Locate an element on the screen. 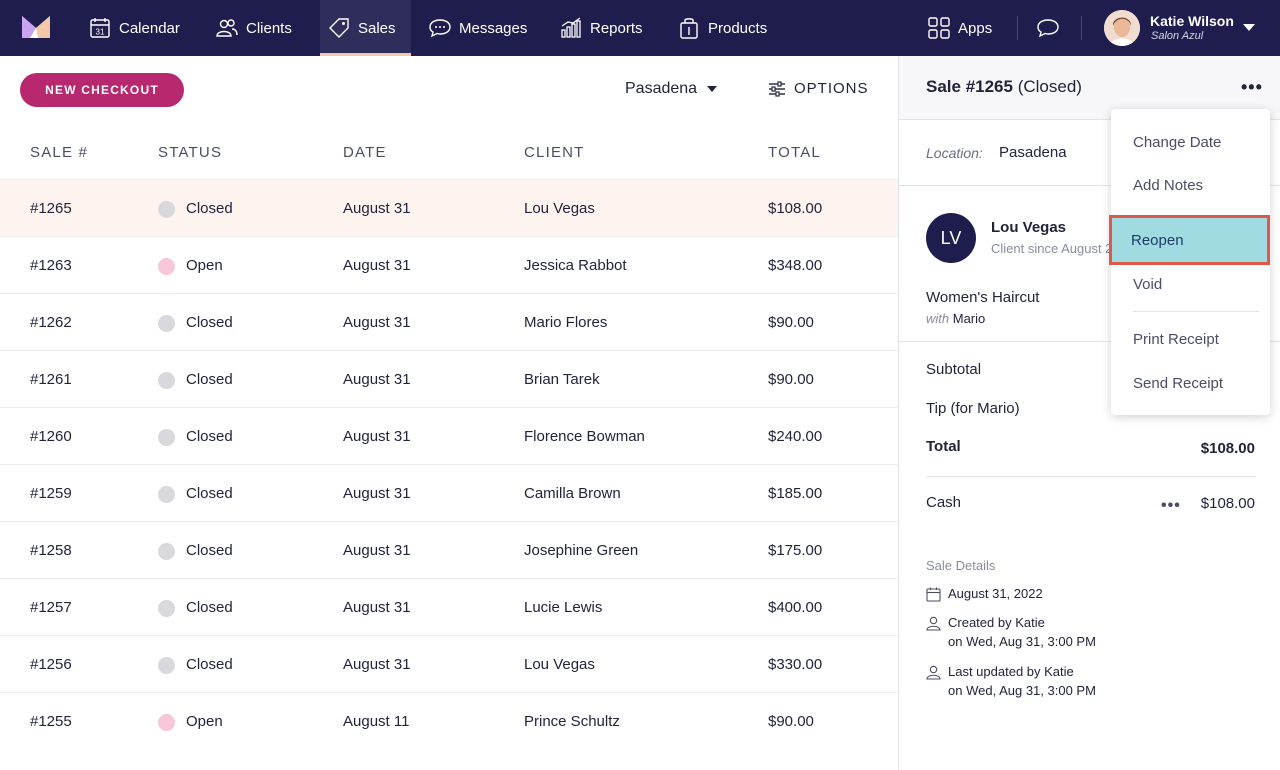  nav-products: Products is located at coordinates (722, 28).